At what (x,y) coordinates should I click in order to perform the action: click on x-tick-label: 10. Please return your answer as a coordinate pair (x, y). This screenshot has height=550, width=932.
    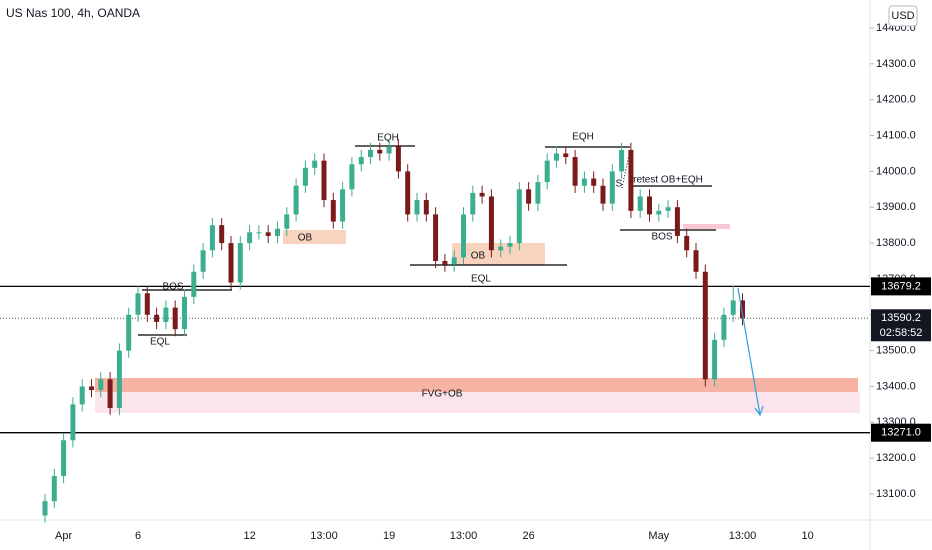
    Looking at the image, I should click on (807, 536).